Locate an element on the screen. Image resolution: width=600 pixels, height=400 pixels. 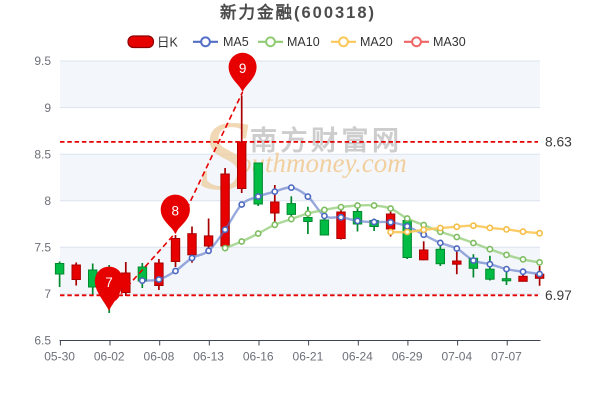
svg-text: MA5 is located at coordinates (236, 42).